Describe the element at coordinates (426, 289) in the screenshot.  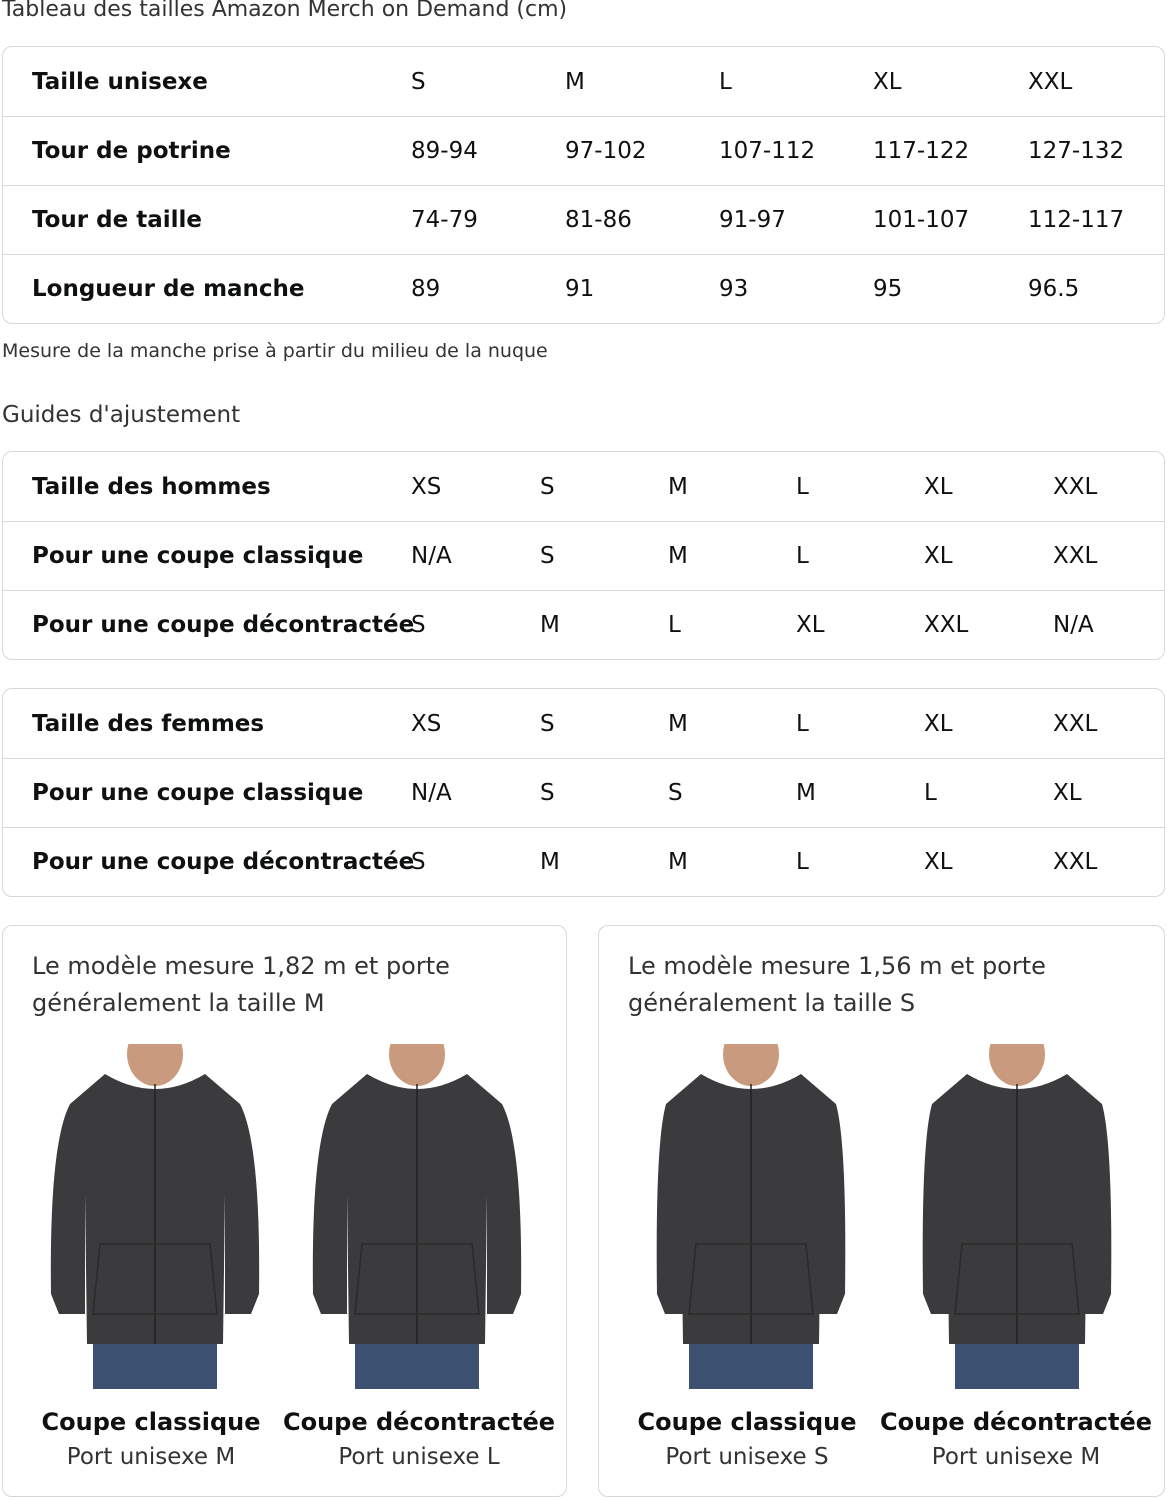
I see `table-cell: 89` at that location.